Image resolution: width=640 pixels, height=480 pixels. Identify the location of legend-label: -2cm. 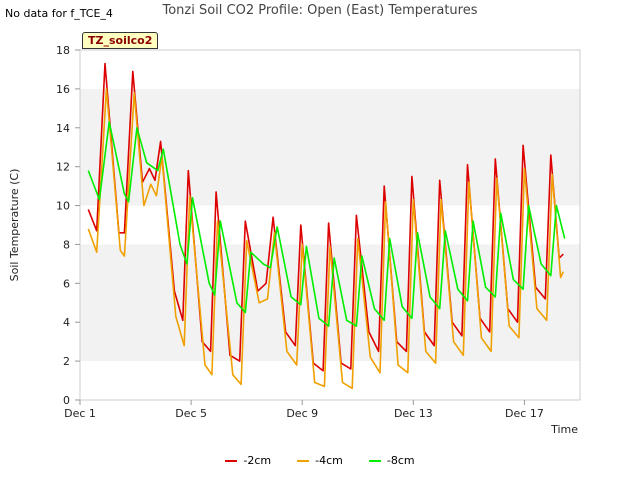
(257, 460).